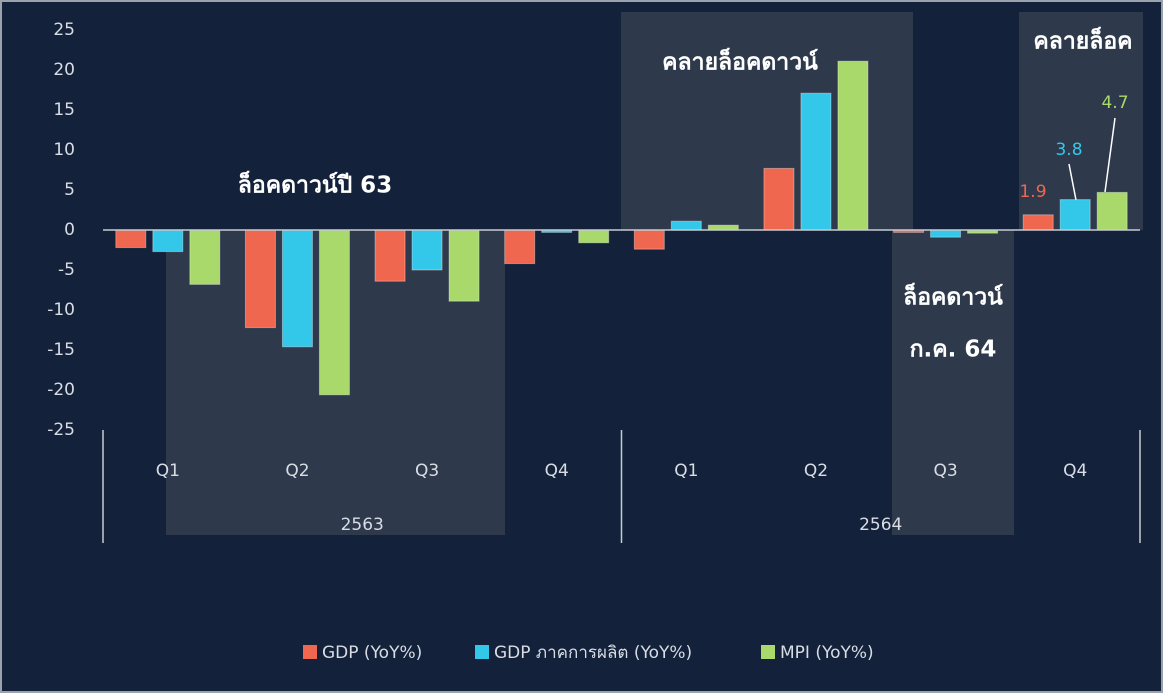  What do you see at coordinates (64, 110) in the screenshot?
I see `y-tick-label: 15` at bounding box center [64, 110].